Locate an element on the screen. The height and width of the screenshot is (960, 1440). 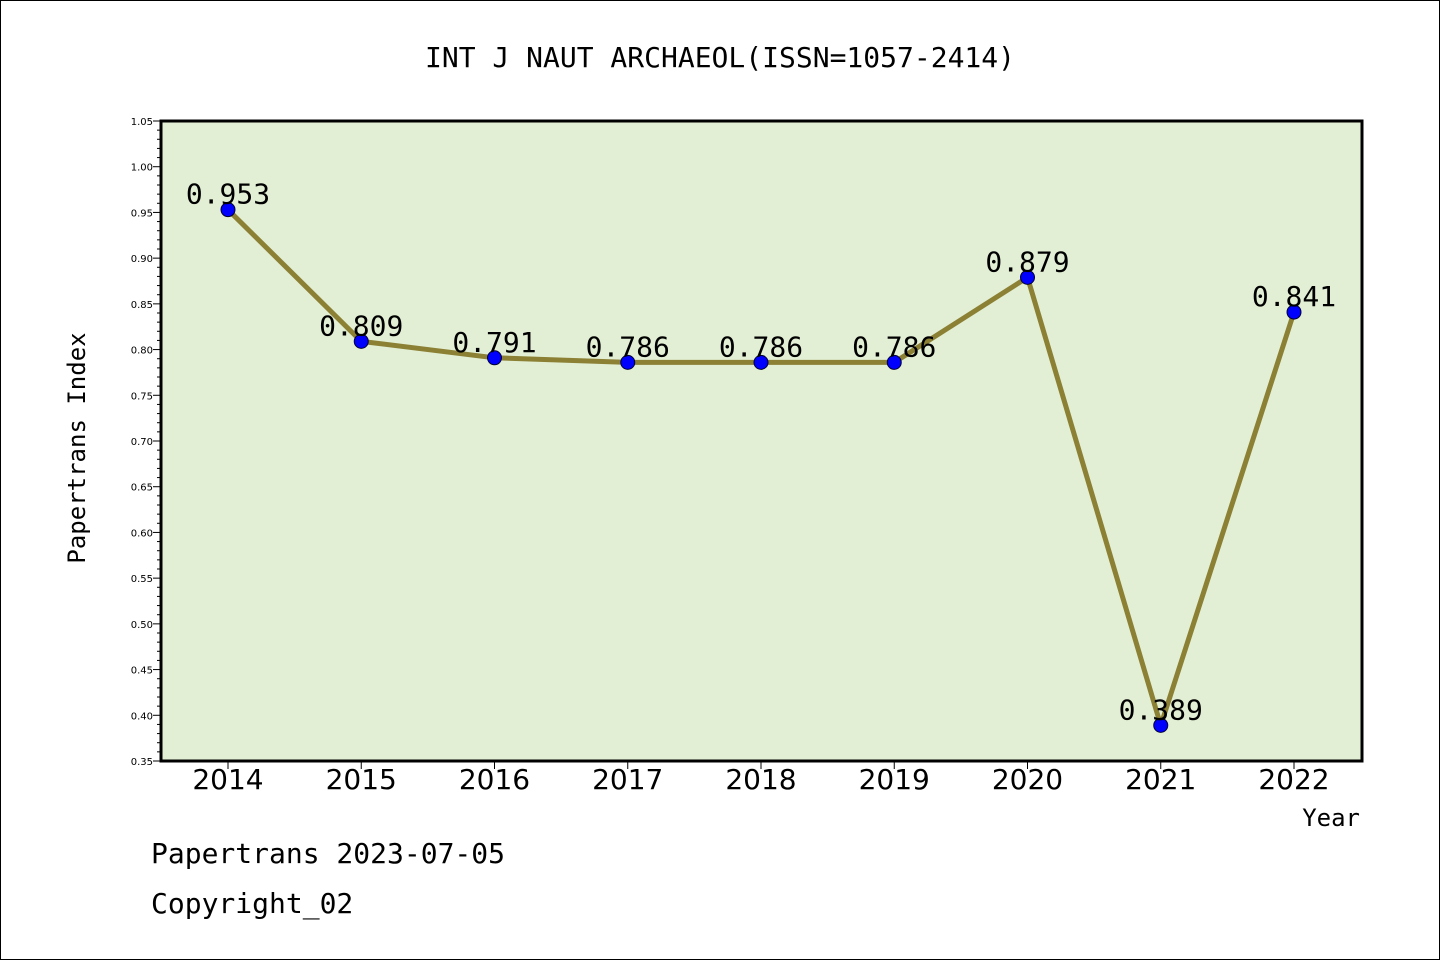
y-tick-label: 0.40 is located at coordinates (142, 716).